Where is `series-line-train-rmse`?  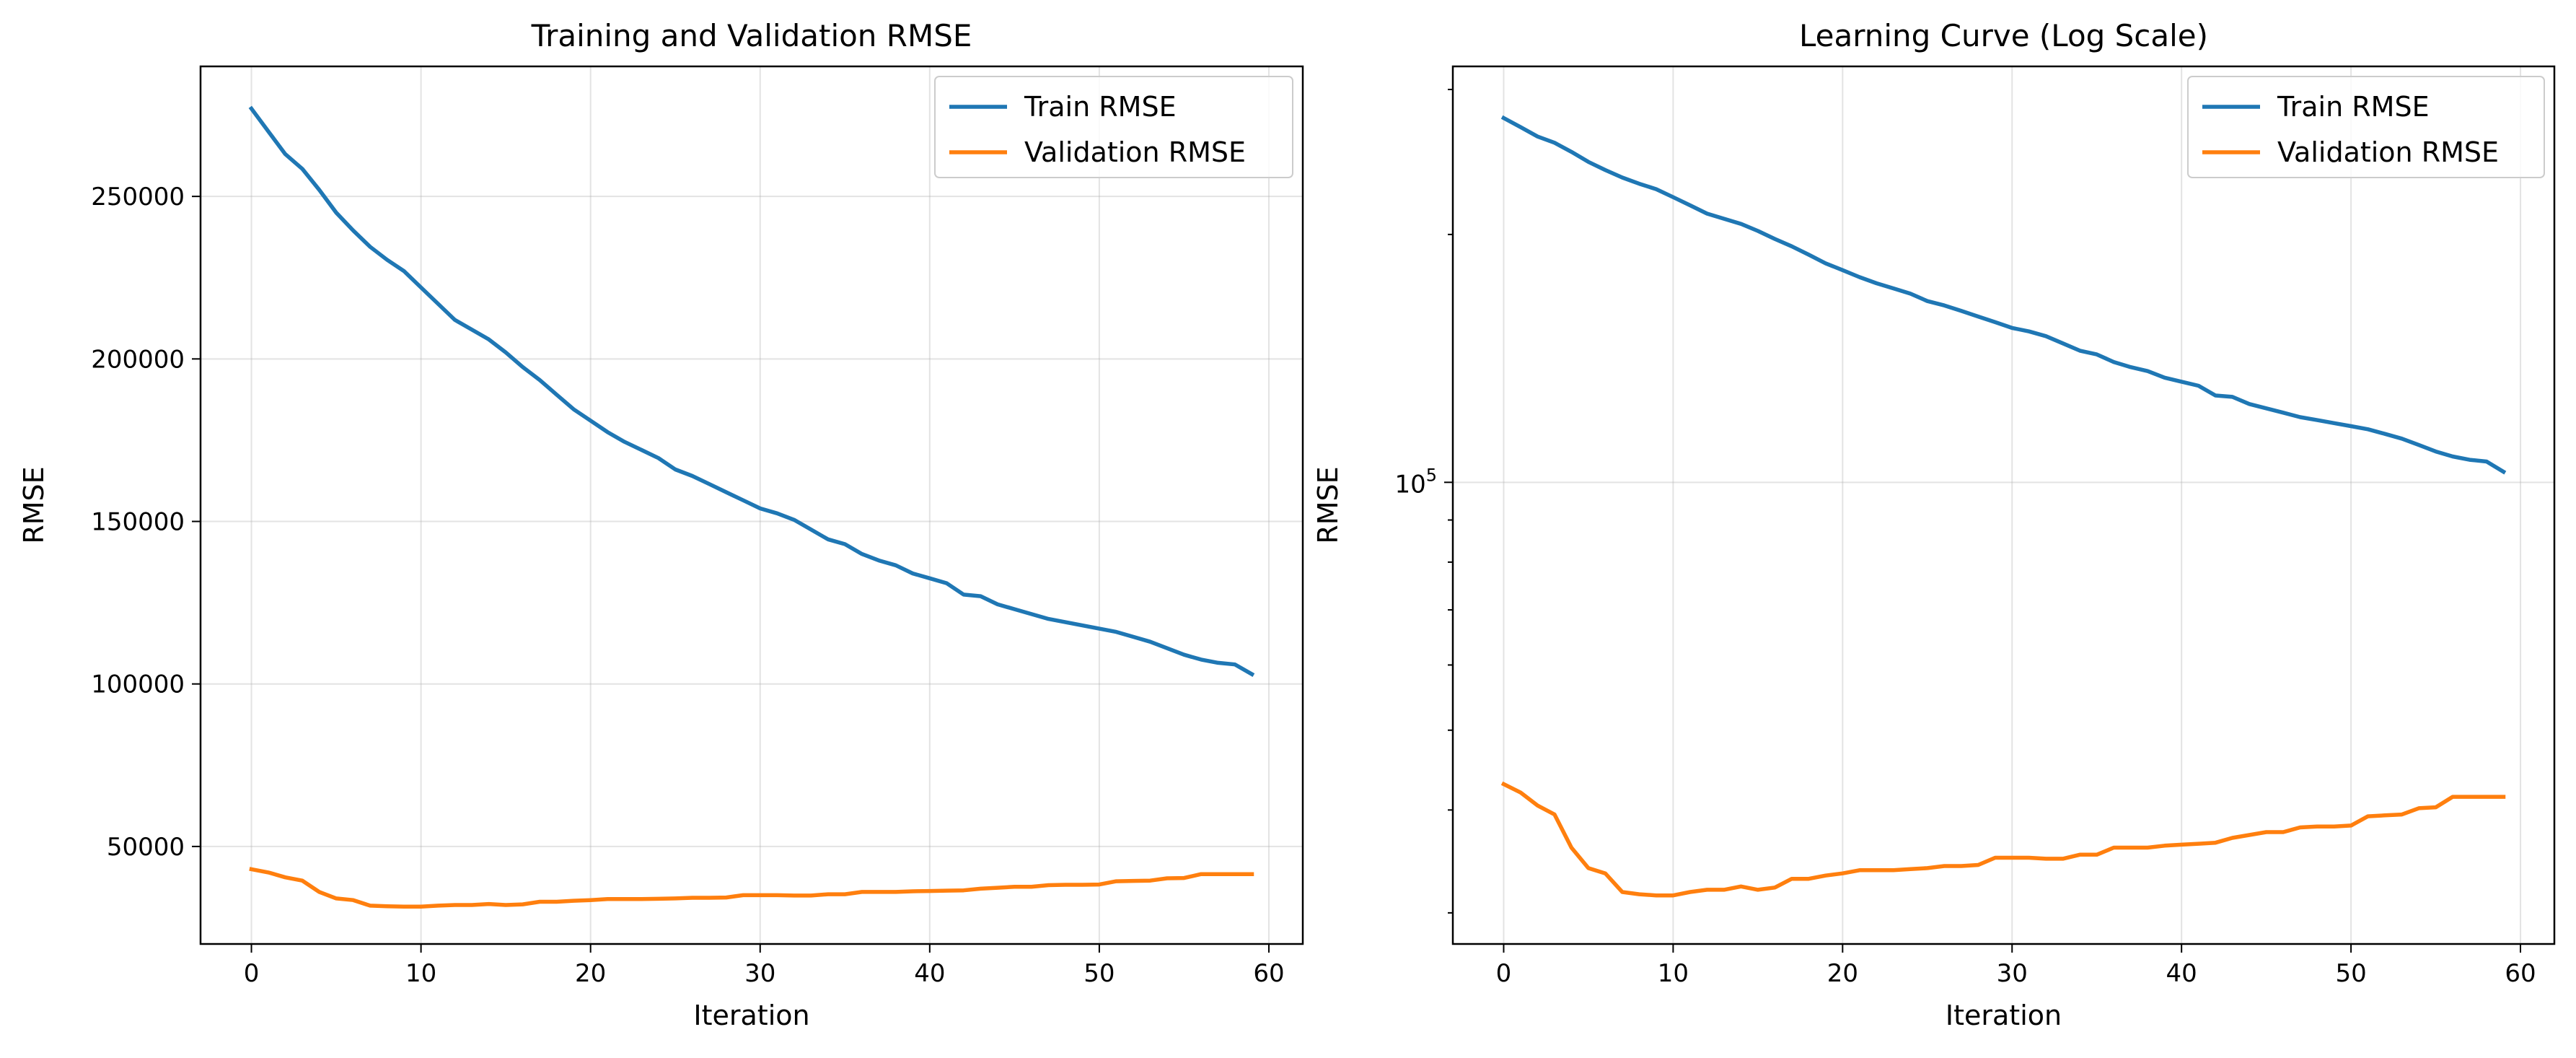 series-line-train-rmse is located at coordinates (2003, 295).